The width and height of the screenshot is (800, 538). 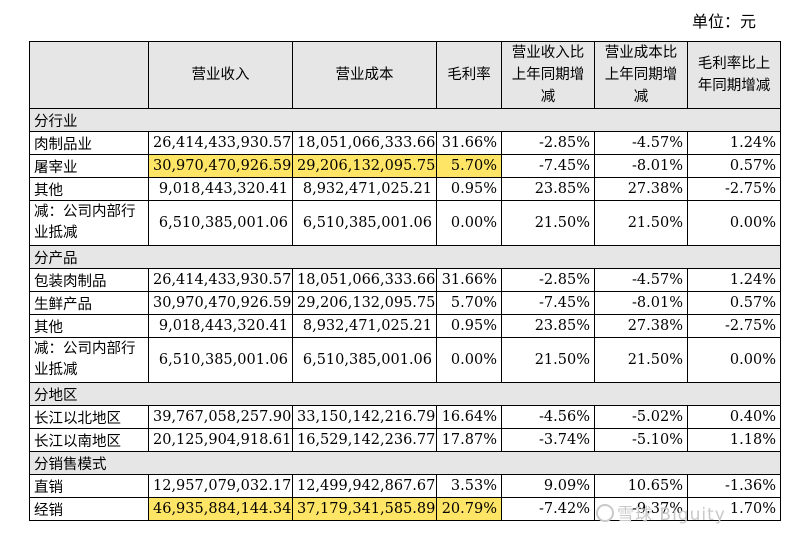 I want to click on cell-margin-yoy: 0.57%, so click(x=734, y=303).